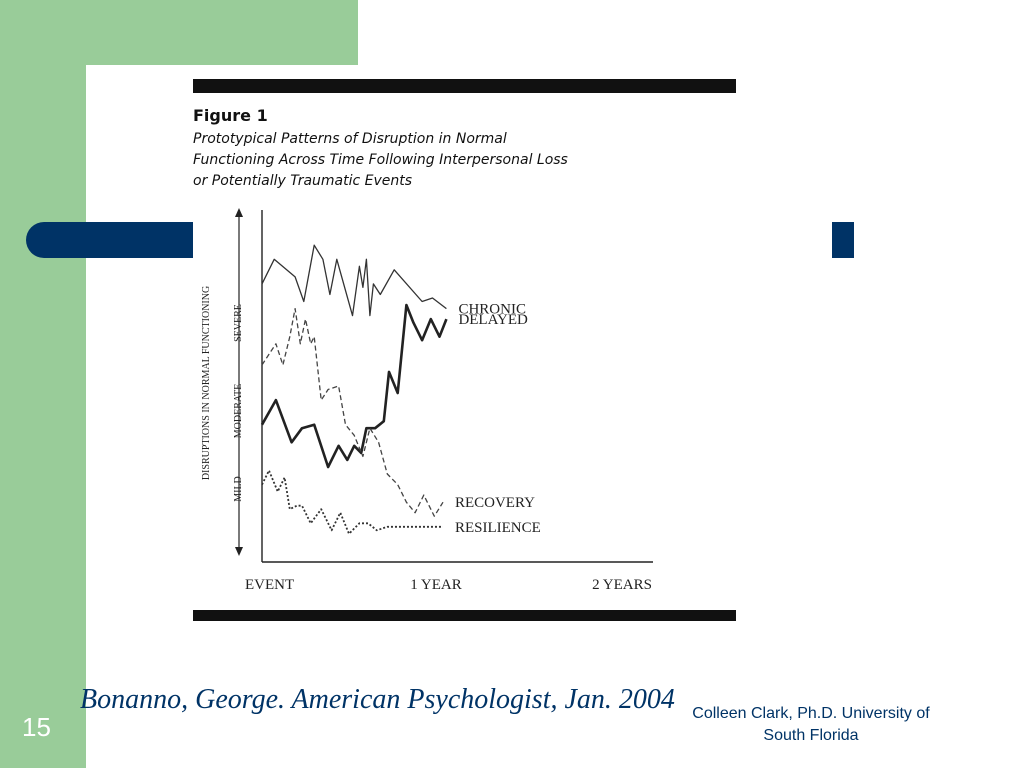  Describe the element at coordinates (493, 320) in the screenshot. I see `series-label-delayed: DELAYED` at that location.